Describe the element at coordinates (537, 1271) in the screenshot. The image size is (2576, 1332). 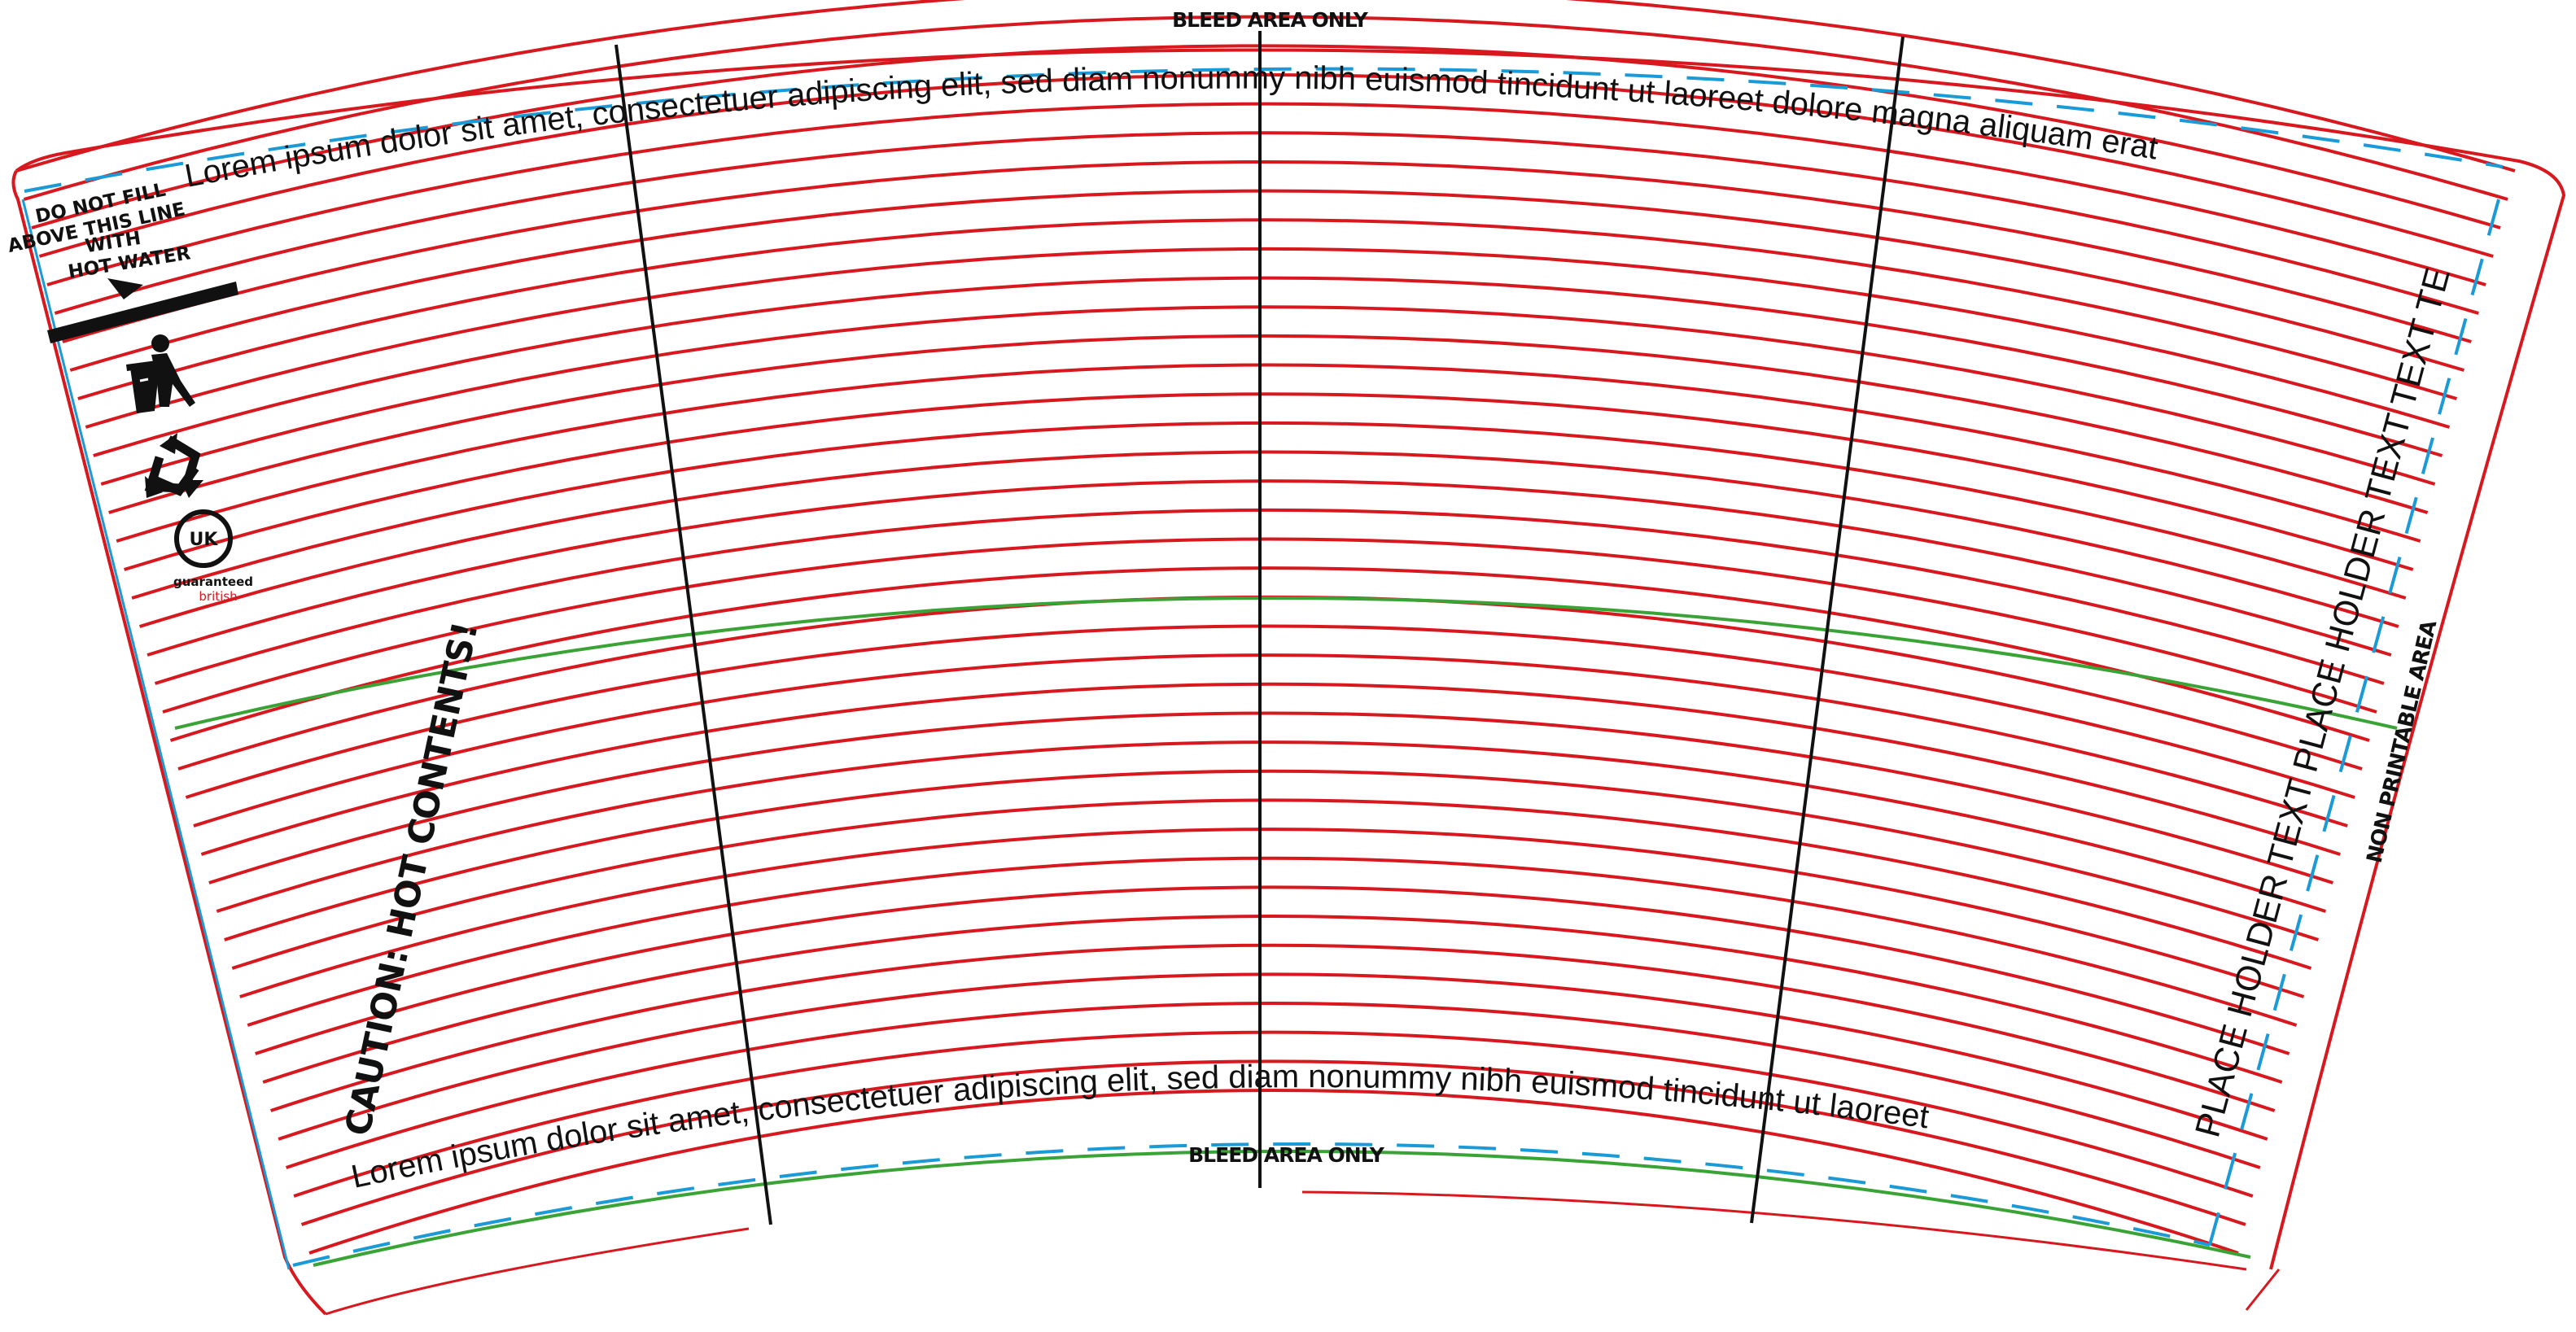
I see `outline-bottom-left` at that location.